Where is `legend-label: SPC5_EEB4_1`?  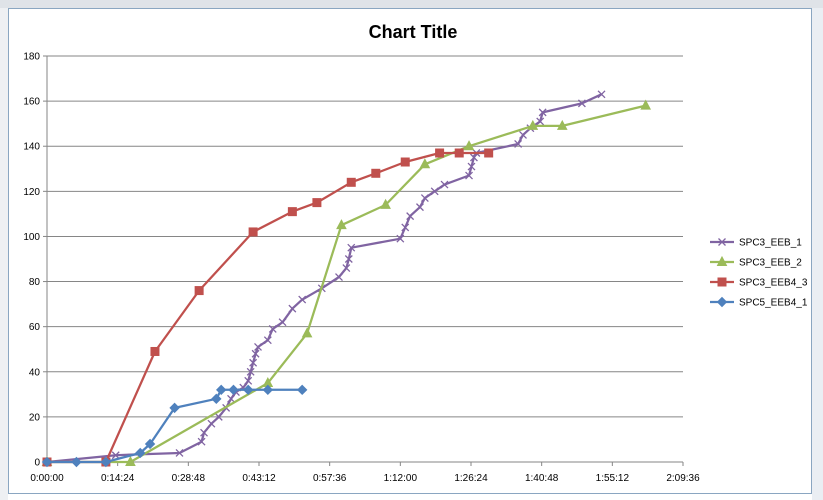
legend-label: SPC5_EEB4_1 is located at coordinates (773, 303).